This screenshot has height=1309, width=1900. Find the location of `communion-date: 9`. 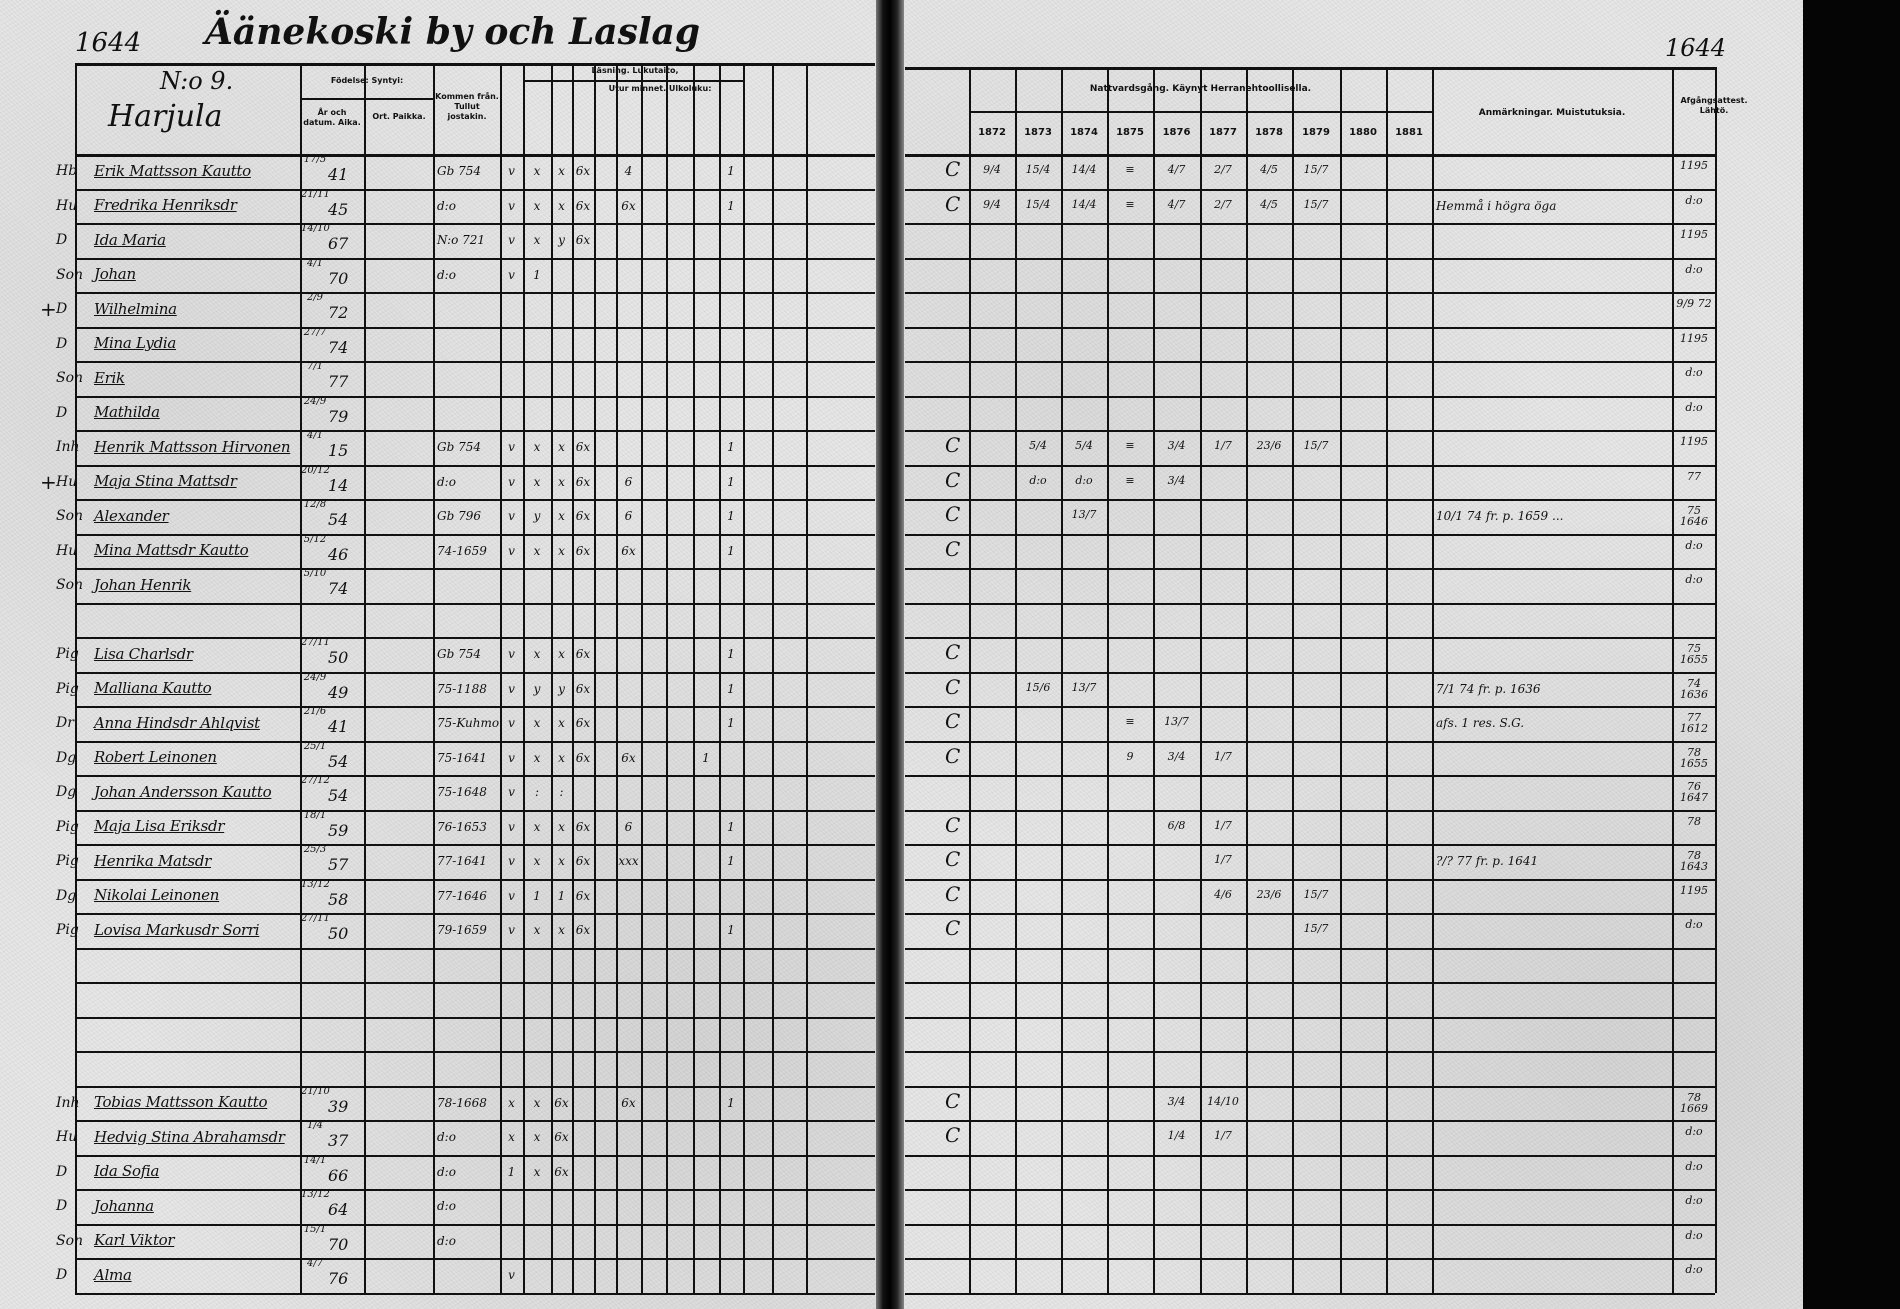

communion-date: 9 is located at coordinates (1130, 756).